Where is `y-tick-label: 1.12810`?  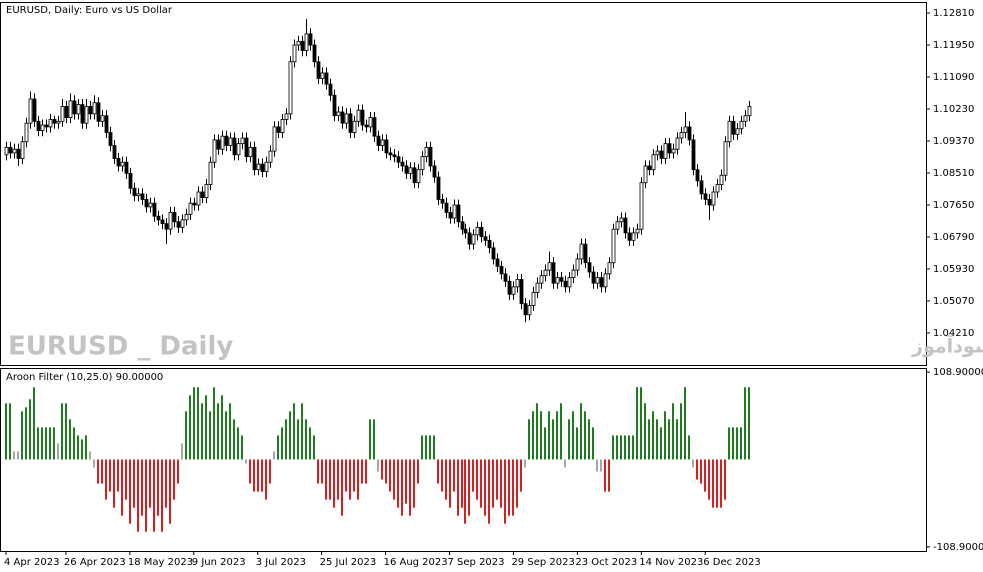 y-tick-label: 1.12810 is located at coordinates (953, 13).